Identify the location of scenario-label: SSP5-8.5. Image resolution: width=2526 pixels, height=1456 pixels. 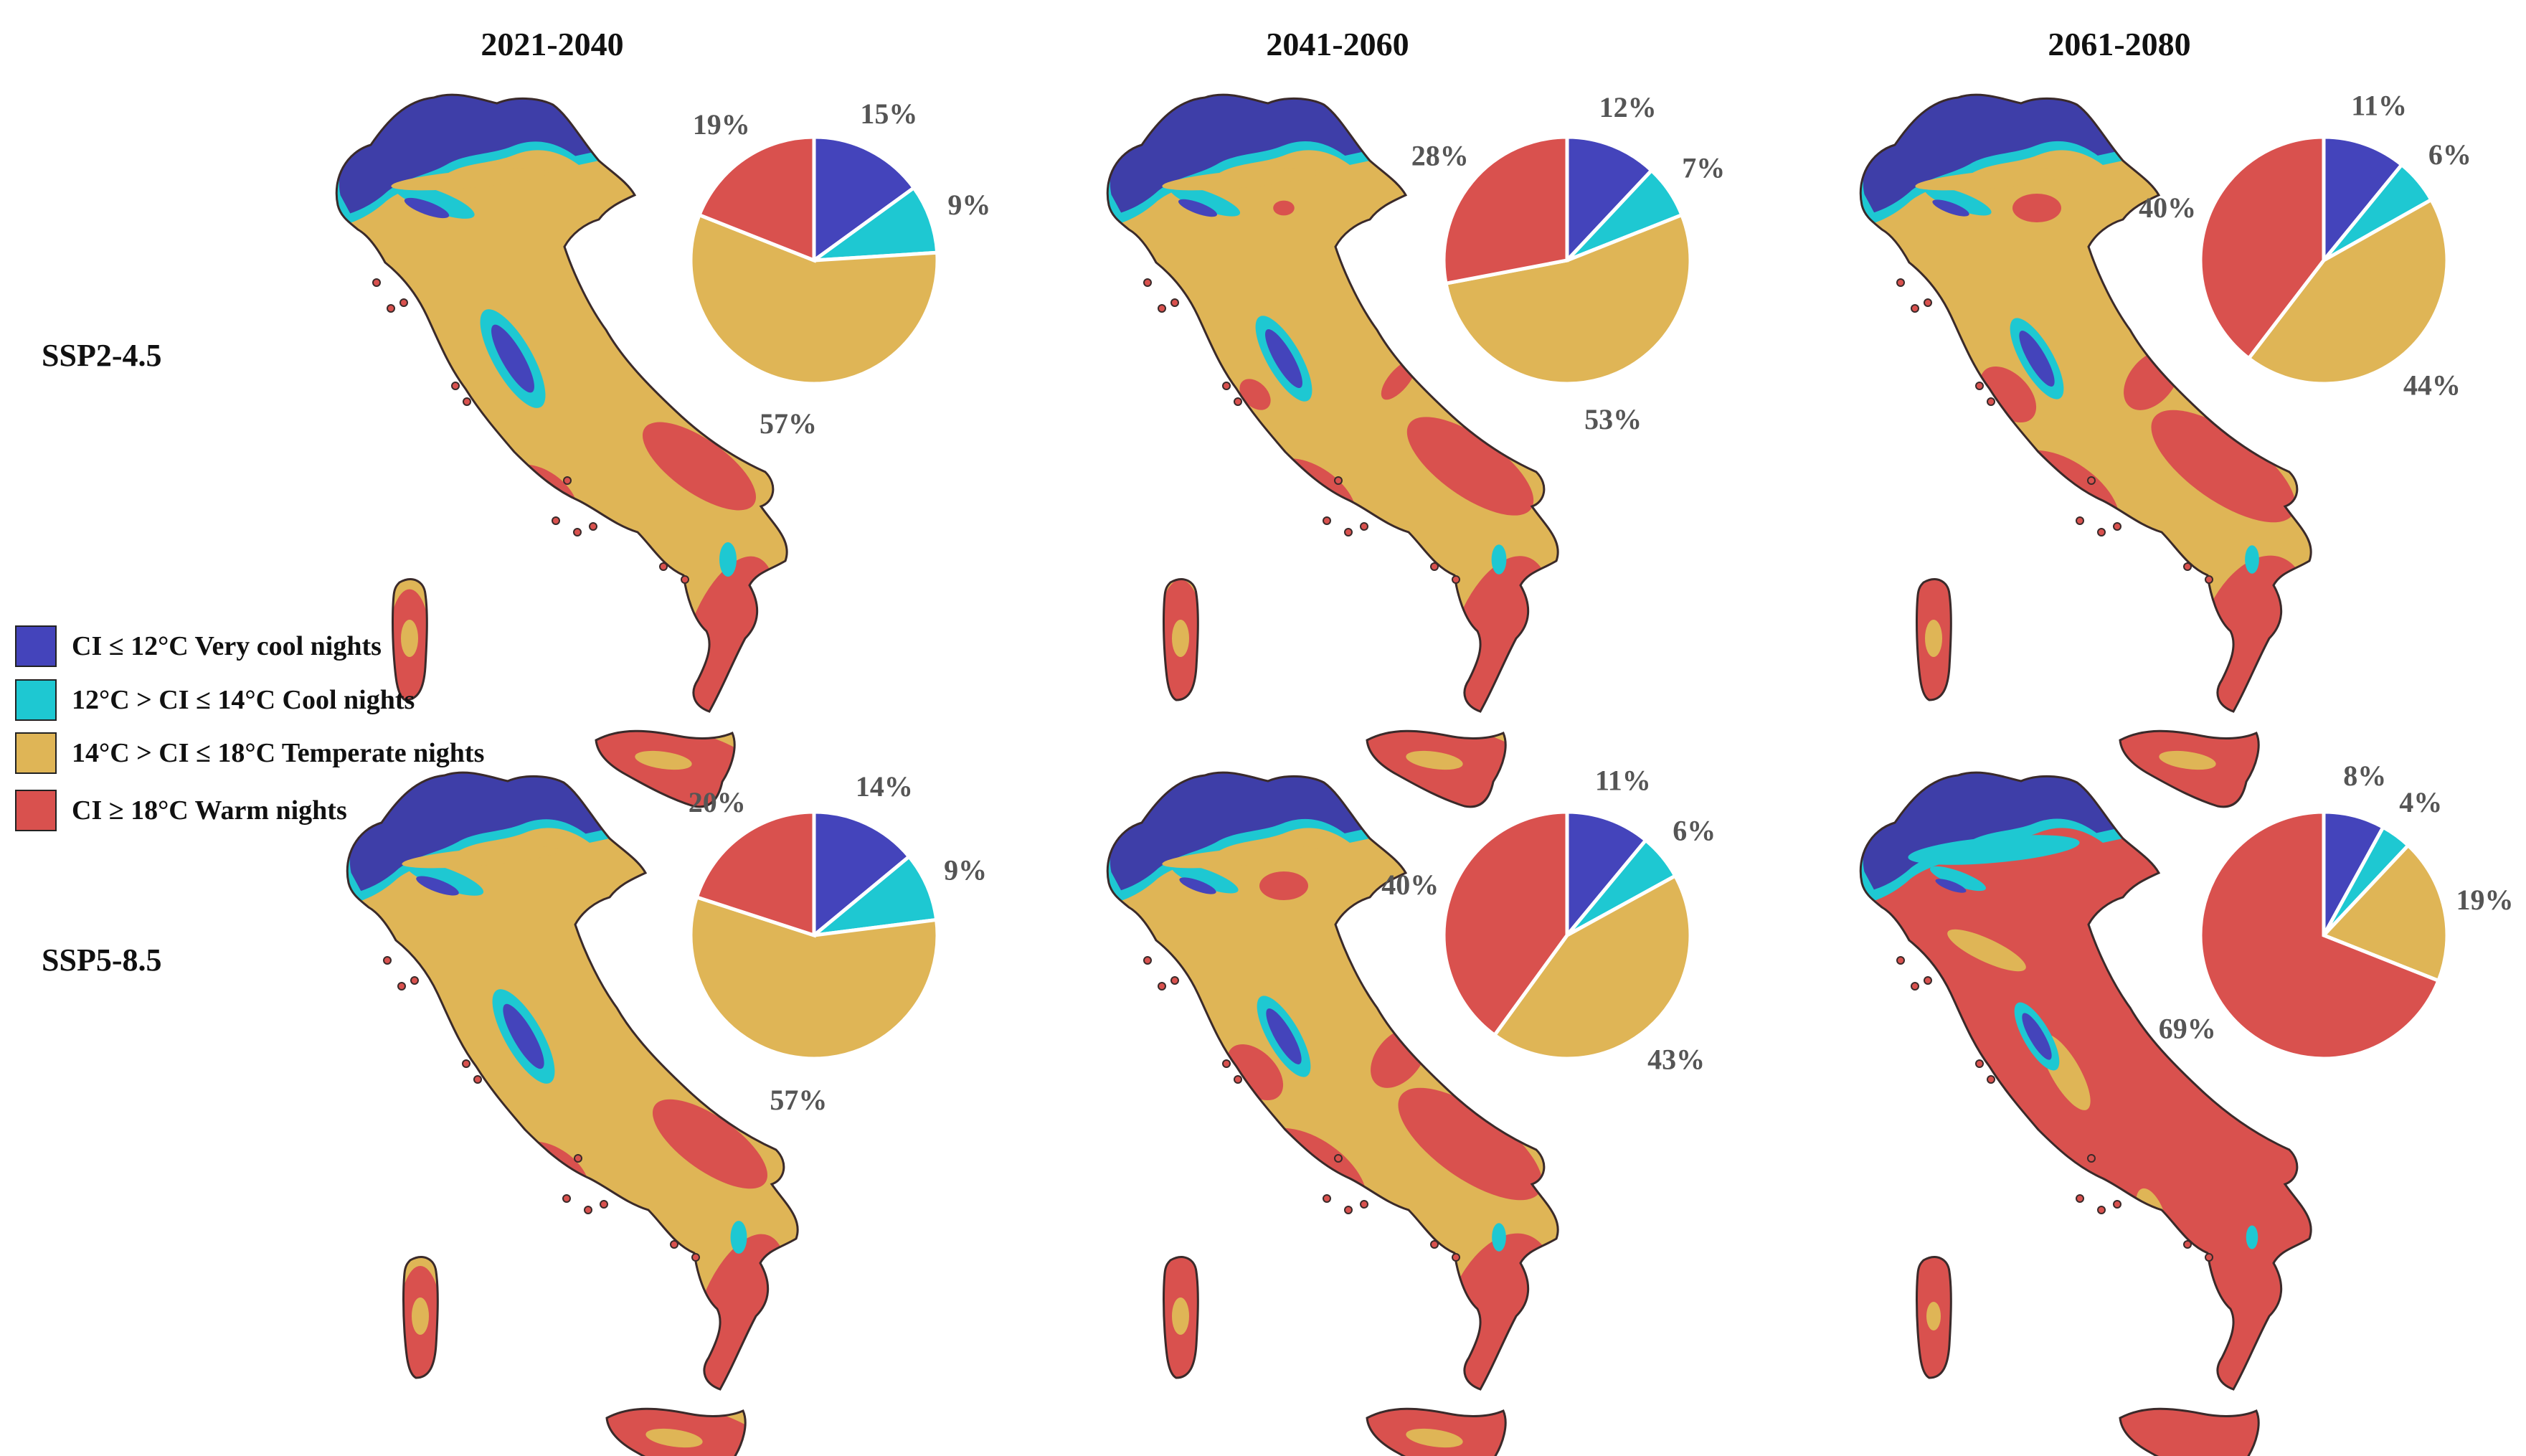
(101, 960).